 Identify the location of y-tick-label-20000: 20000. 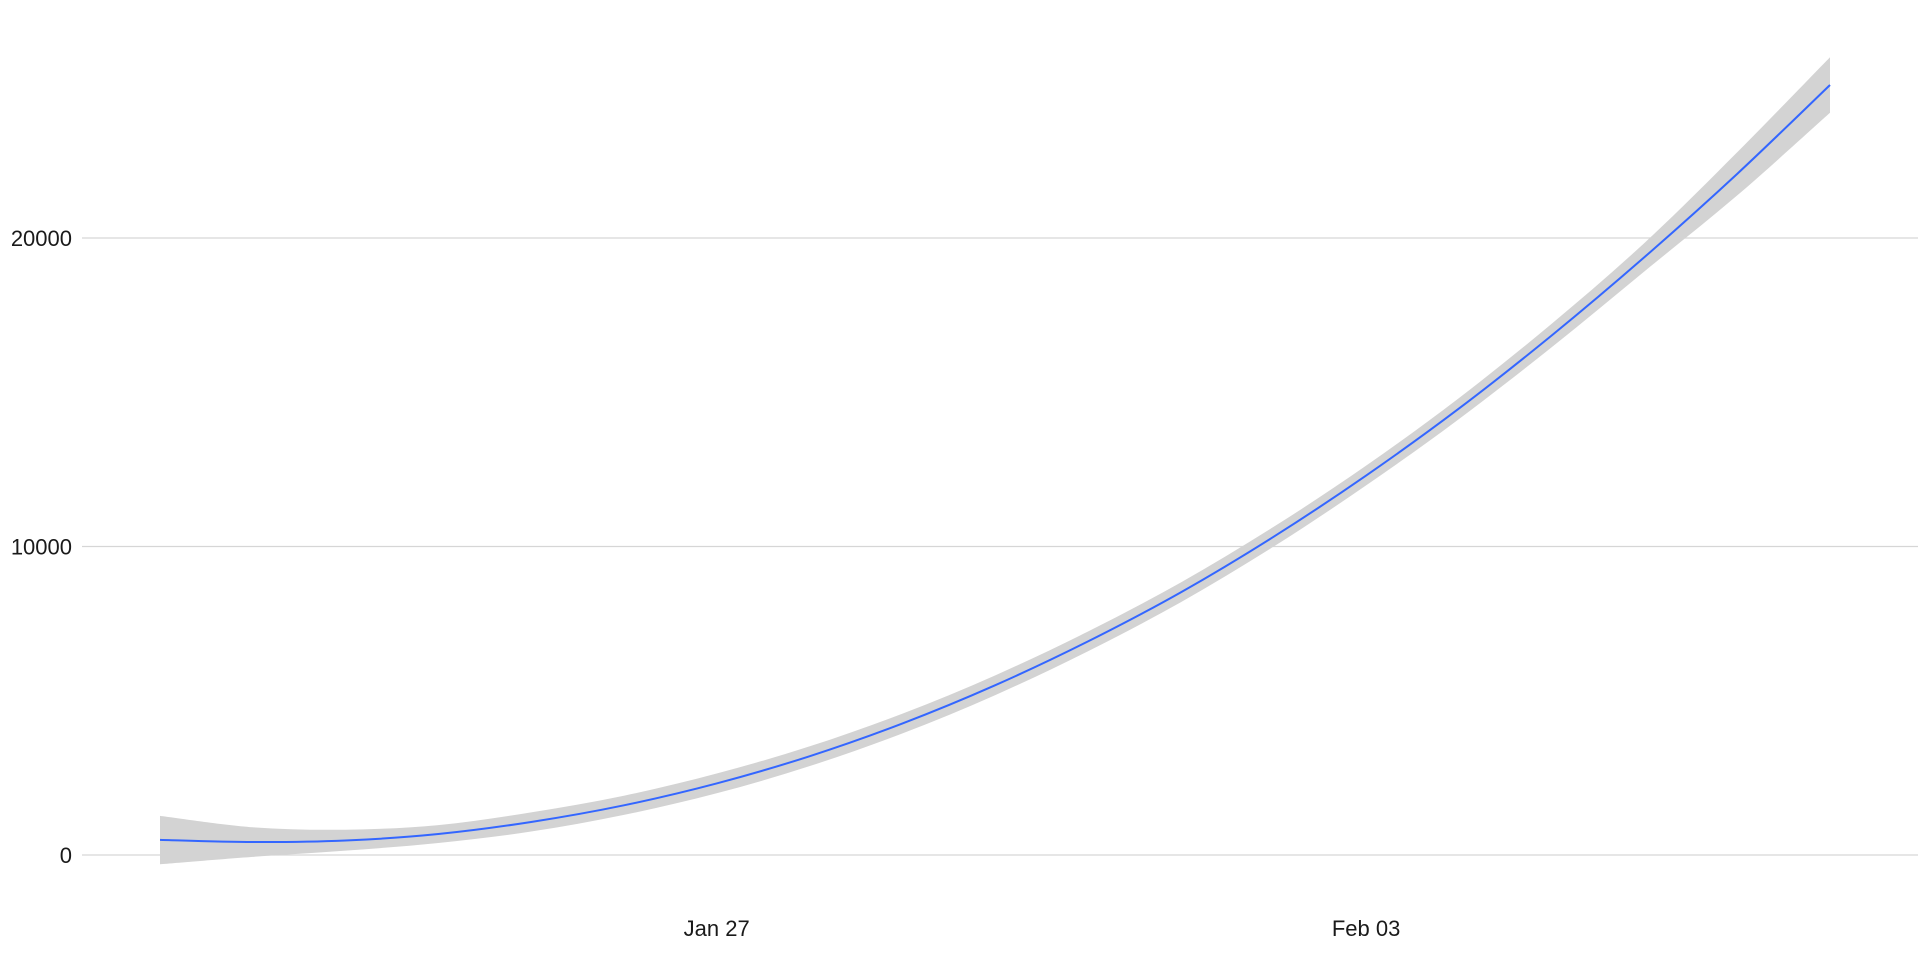
(41, 238).